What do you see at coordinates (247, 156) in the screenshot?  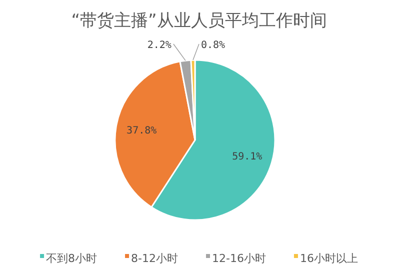 I see `data-label: 59.1%` at bounding box center [247, 156].